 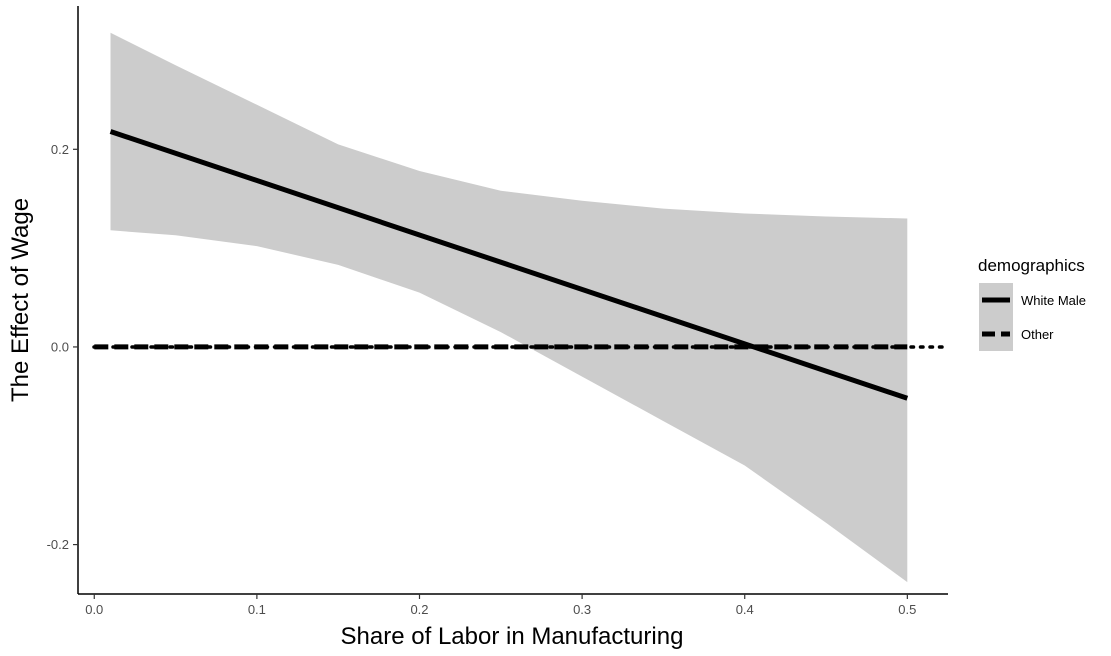 I want to click on legend-title: demographics, so click(x=1031, y=265).